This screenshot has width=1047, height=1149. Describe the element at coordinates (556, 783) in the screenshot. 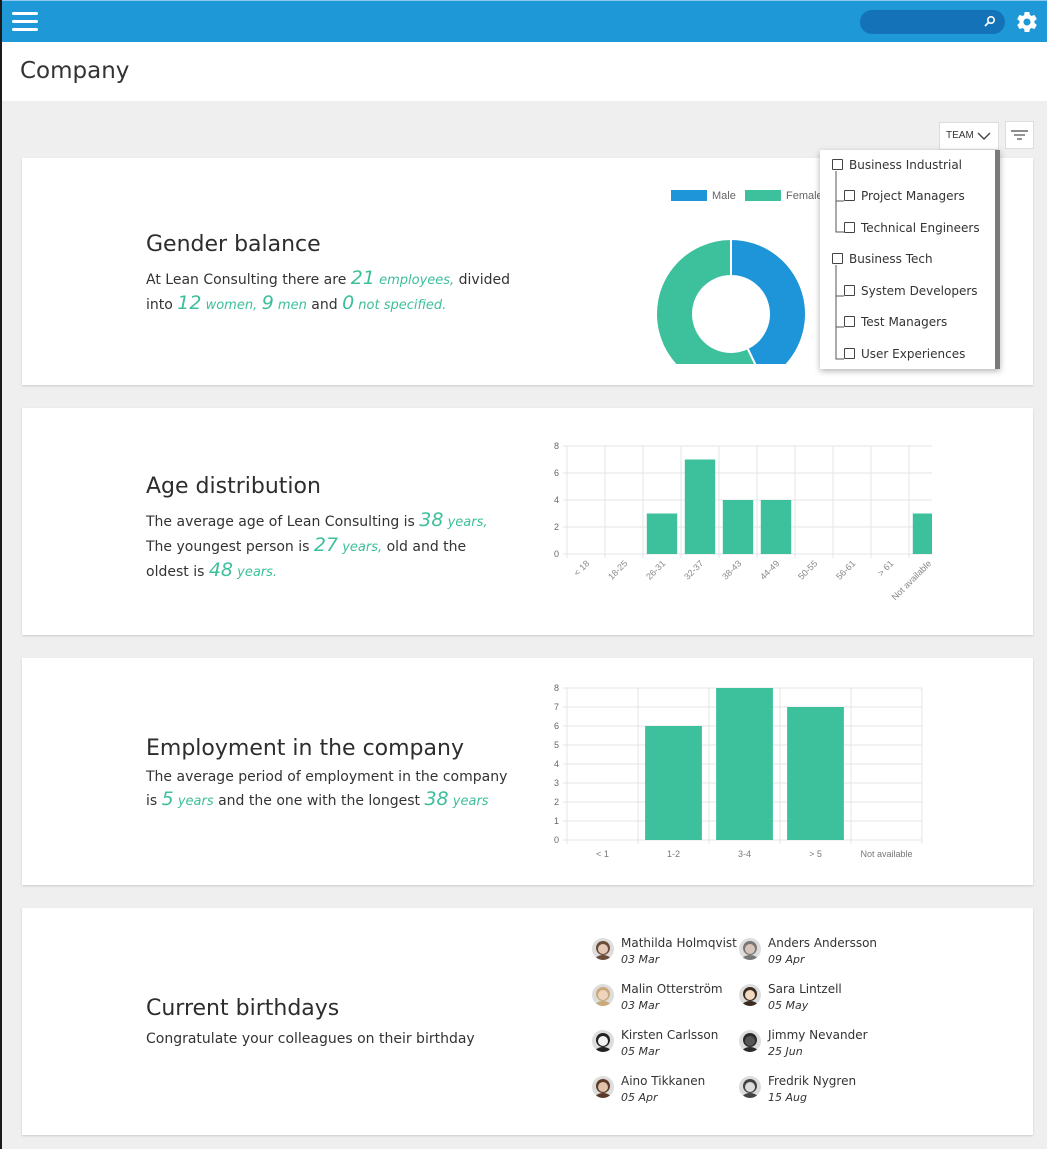

I see `y-tick-label: 3` at that location.